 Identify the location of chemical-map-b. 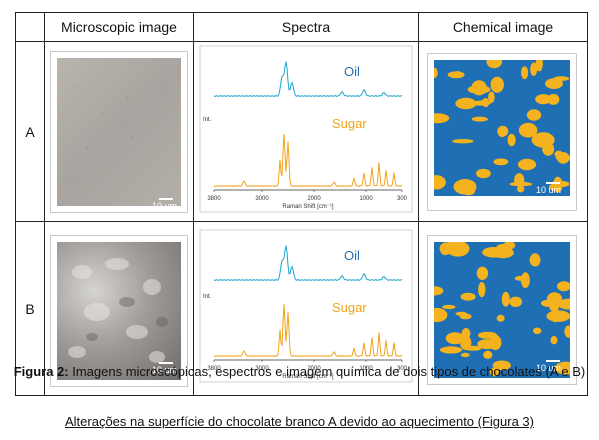
(502, 309).